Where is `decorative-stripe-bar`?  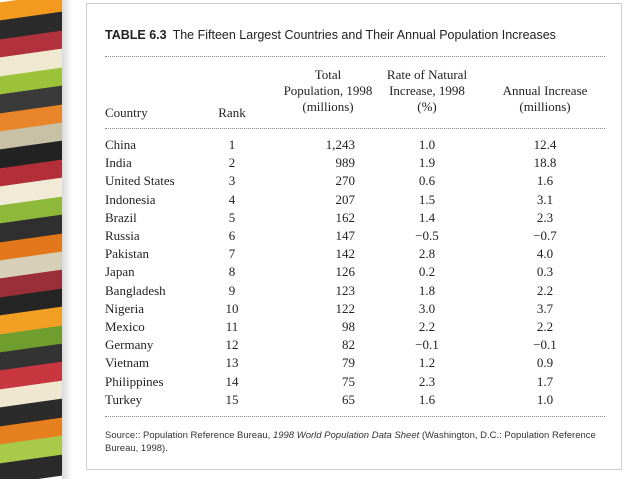 decorative-stripe-bar is located at coordinates (36, 239).